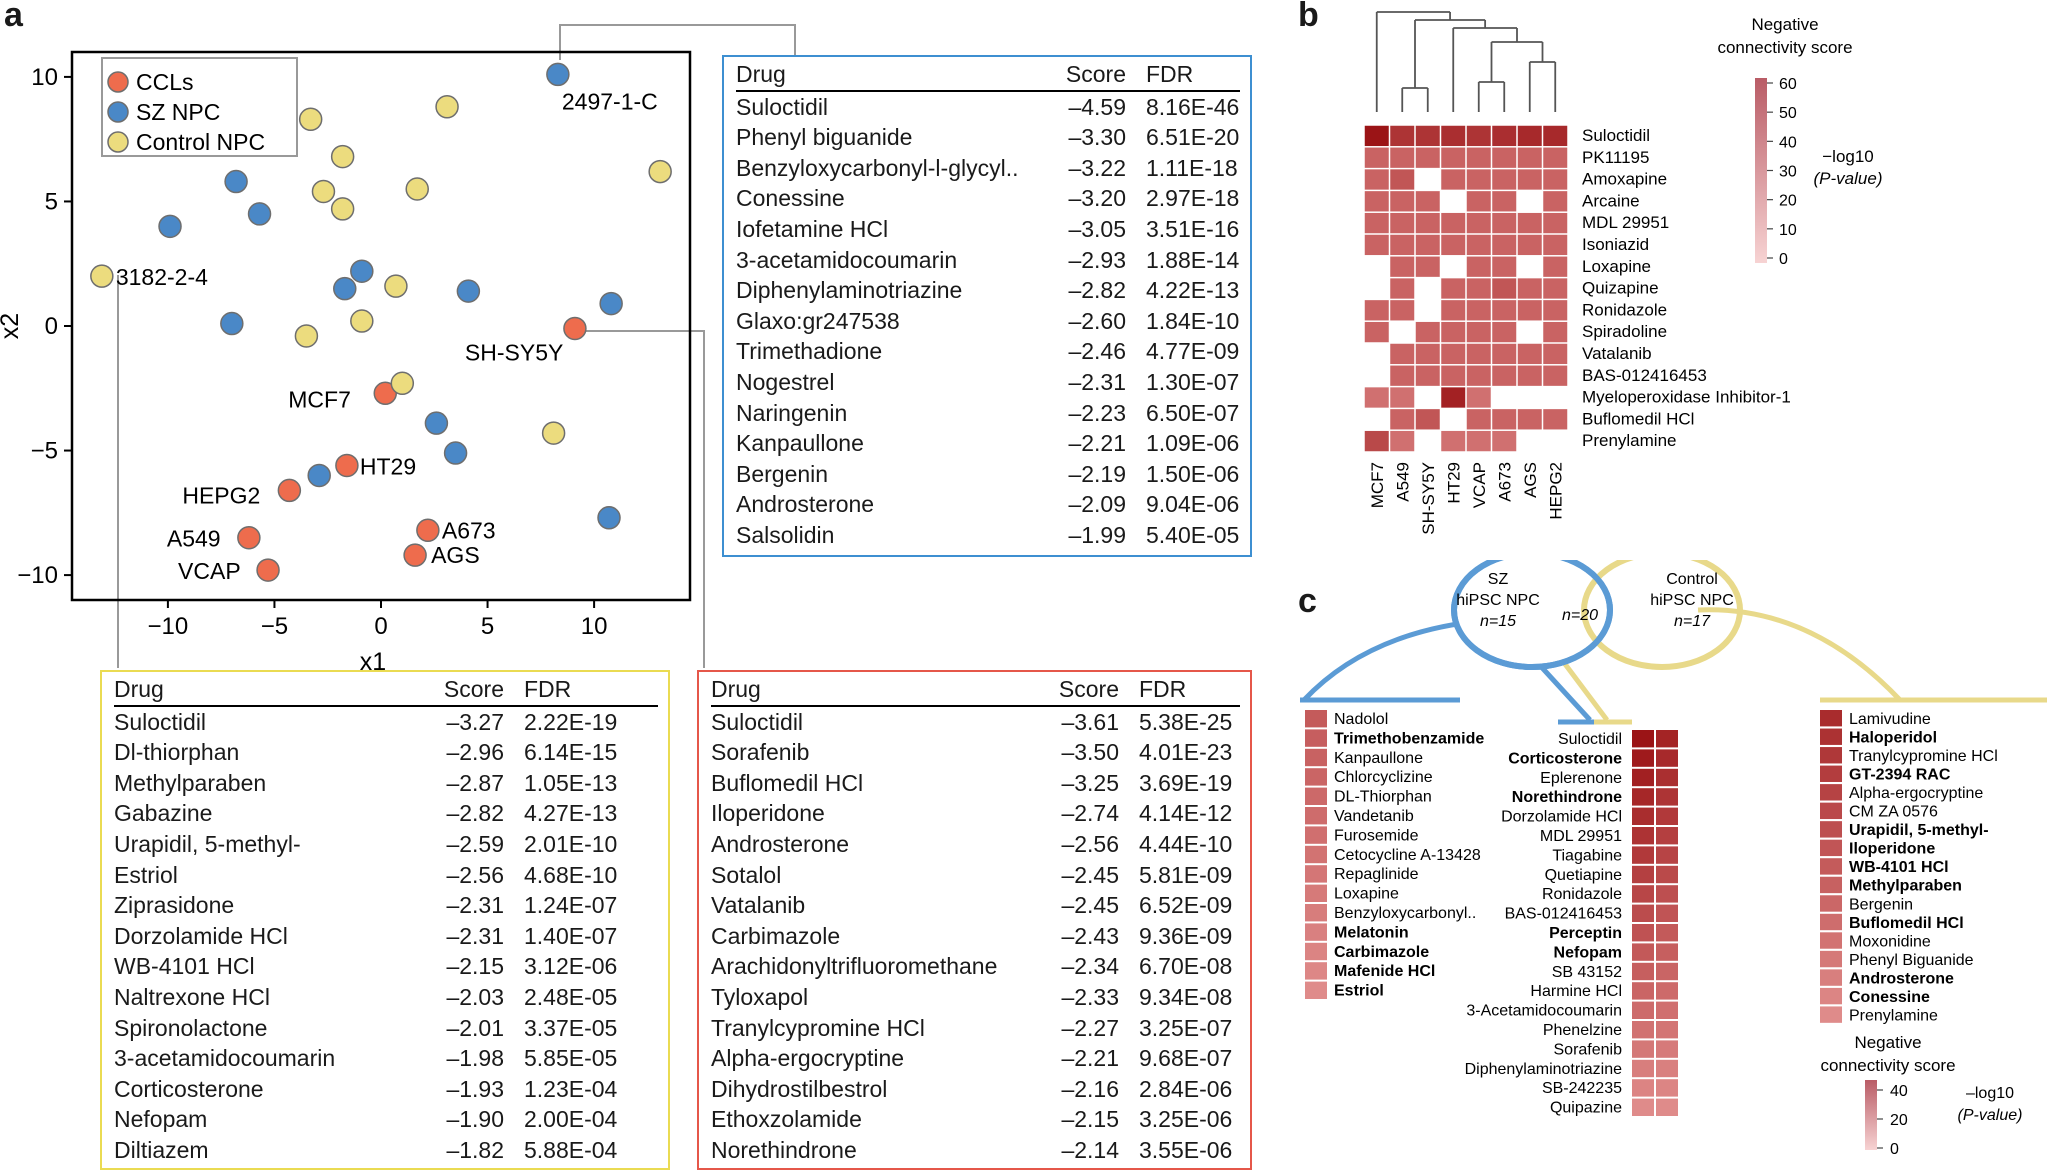  What do you see at coordinates (165, 82) in the screenshot?
I see `legend-label: CCLs` at bounding box center [165, 82].